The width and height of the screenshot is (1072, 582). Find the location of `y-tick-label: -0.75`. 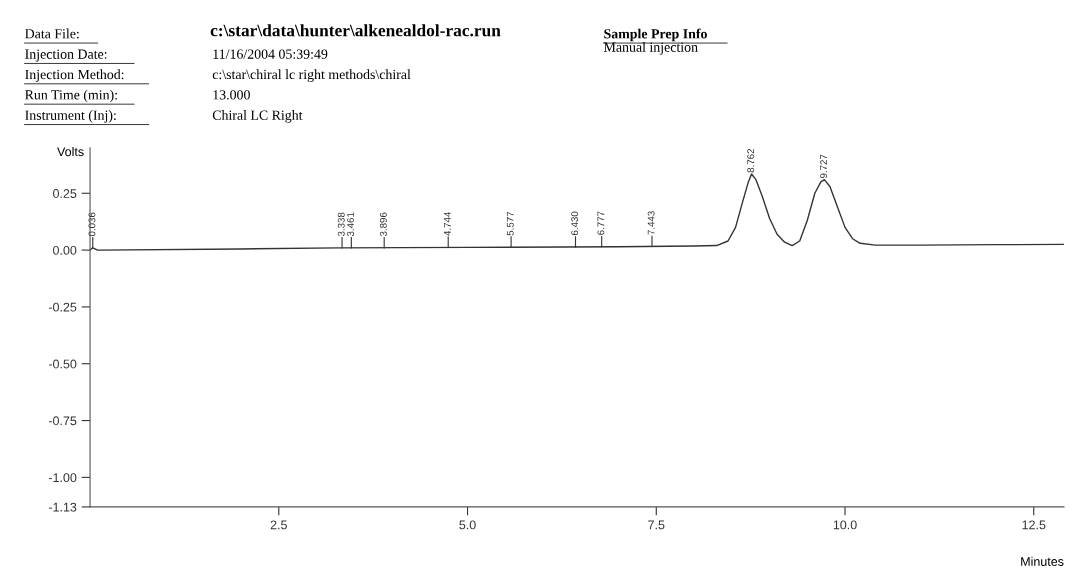

y-tick-label: -0.75 is located at coordinates (62, 421).